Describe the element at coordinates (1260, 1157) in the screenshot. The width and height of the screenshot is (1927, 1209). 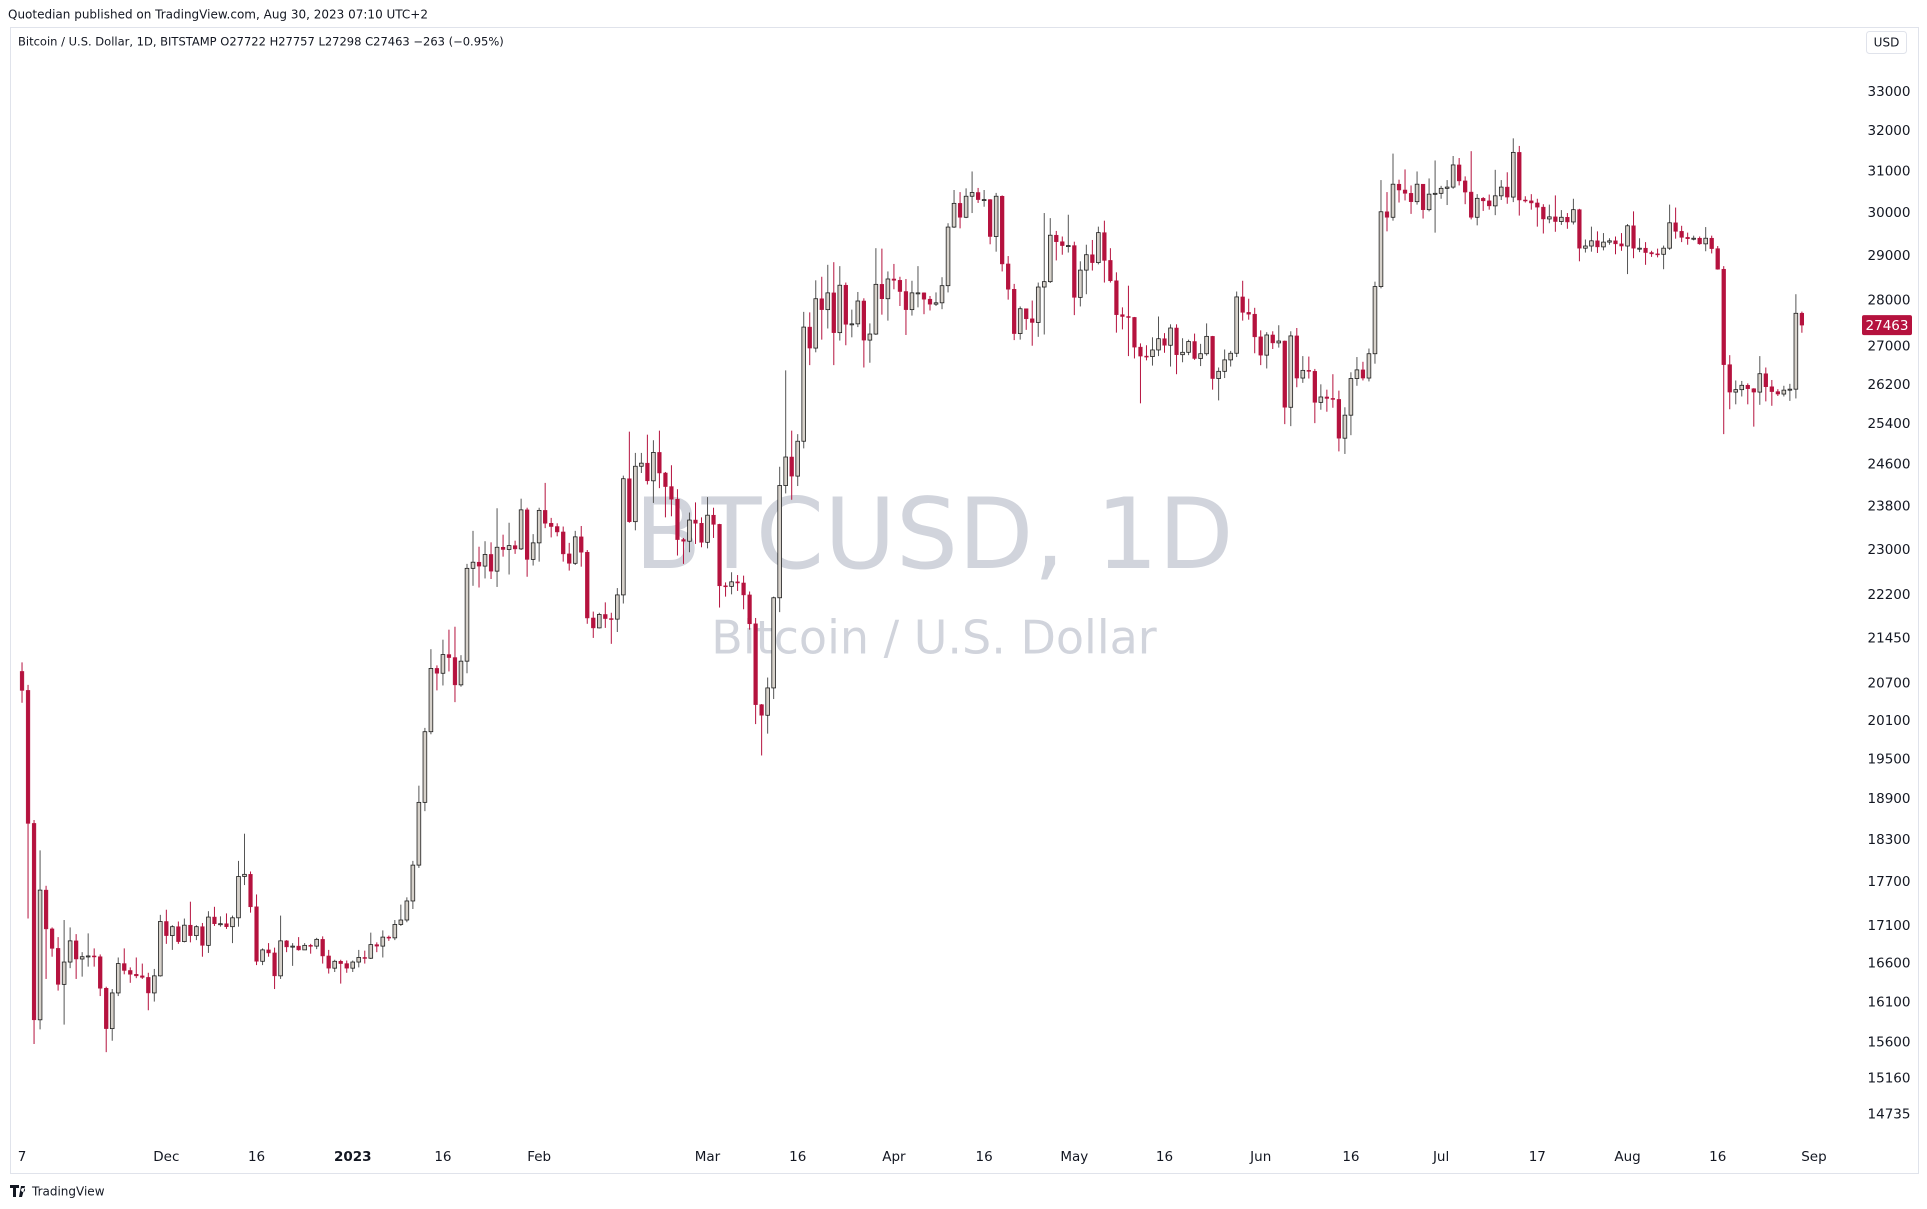
I see `x-tick-label: Jun` at that location.